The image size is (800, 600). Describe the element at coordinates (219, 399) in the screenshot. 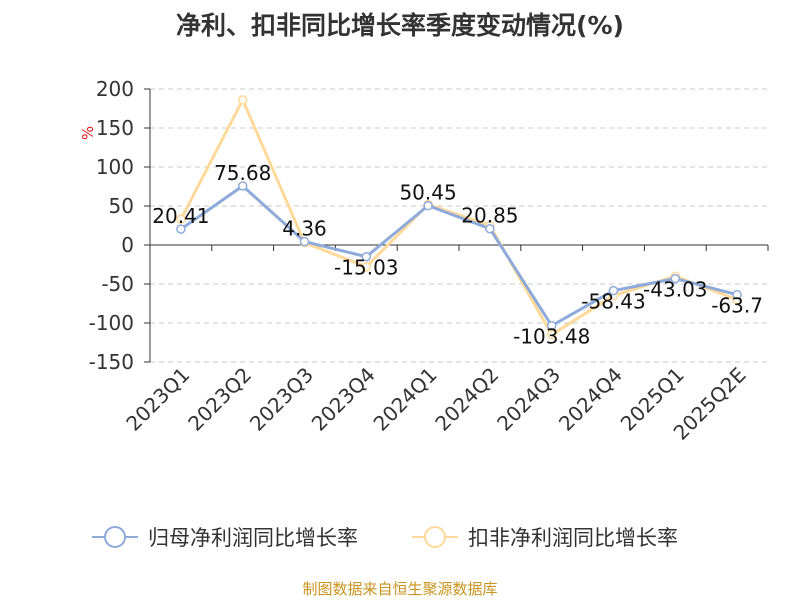

I see `x-tick-label: 2023Q2` at that location.